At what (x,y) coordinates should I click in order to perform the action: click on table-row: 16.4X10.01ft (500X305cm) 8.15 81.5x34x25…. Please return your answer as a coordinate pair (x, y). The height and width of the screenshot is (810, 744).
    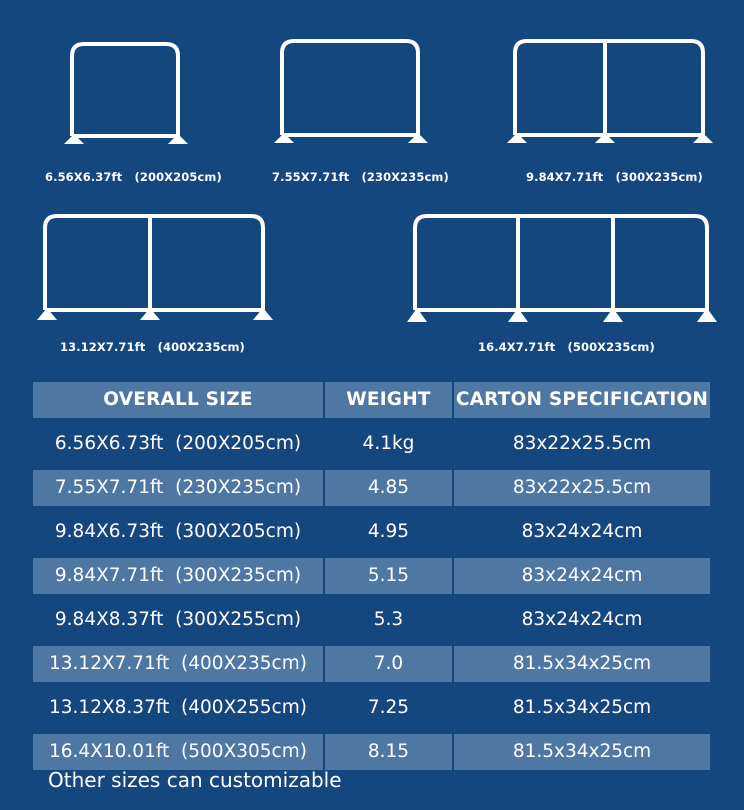
    Looking at the image, I should click on (371, 752).